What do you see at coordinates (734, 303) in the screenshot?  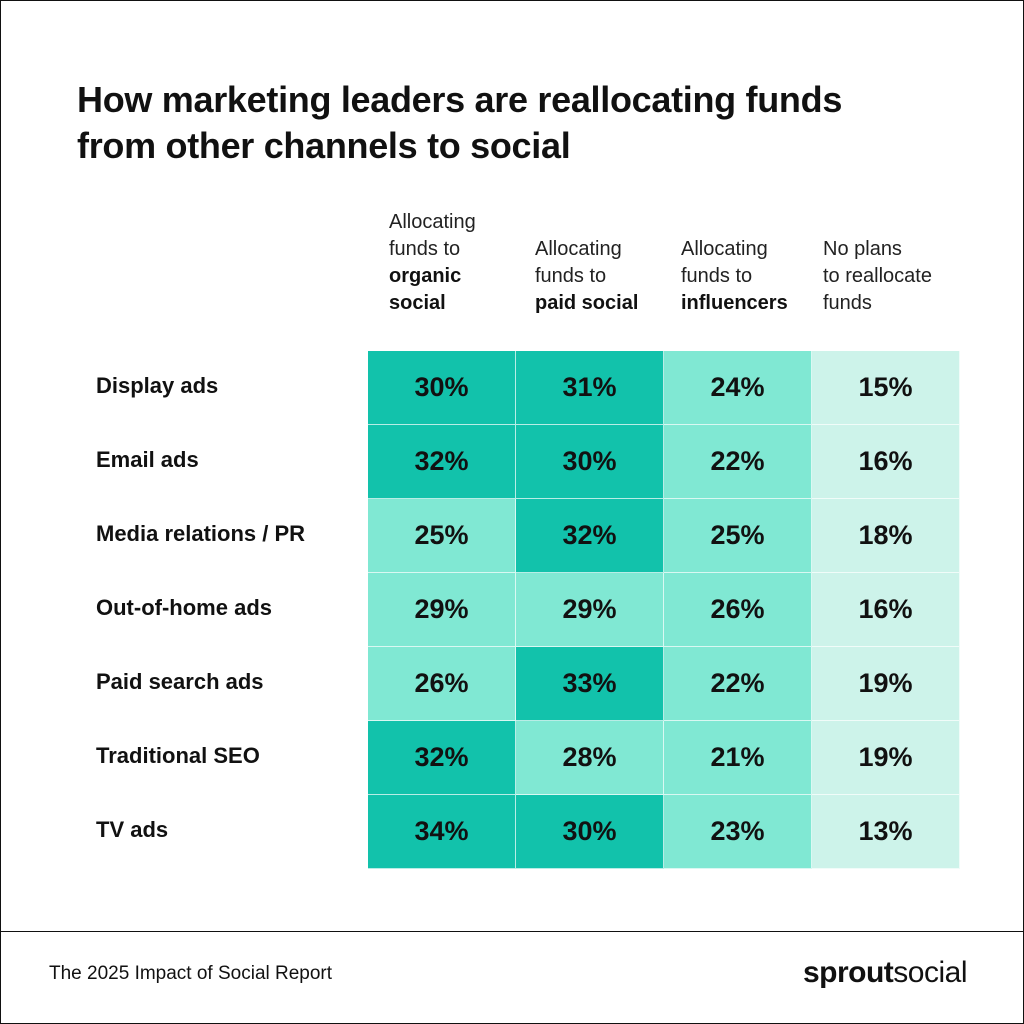 I see `column-header-emphasis: influencers` at bounding box center [734, 303].